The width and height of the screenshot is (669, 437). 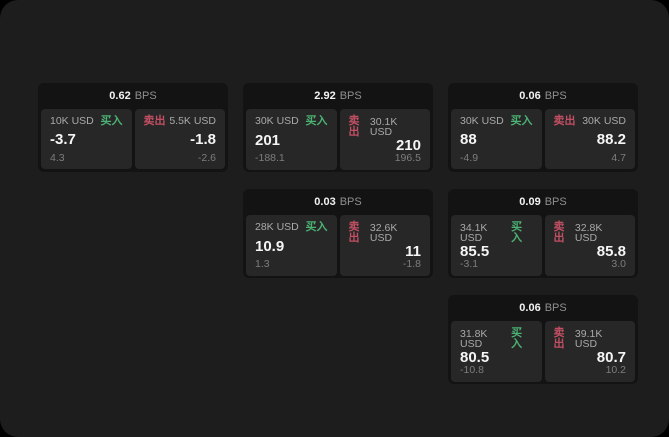 What do you see at coordinates (475, 357) in the screenshot?
I see `buy-price: 80.5` at bounding box center [475, 357].